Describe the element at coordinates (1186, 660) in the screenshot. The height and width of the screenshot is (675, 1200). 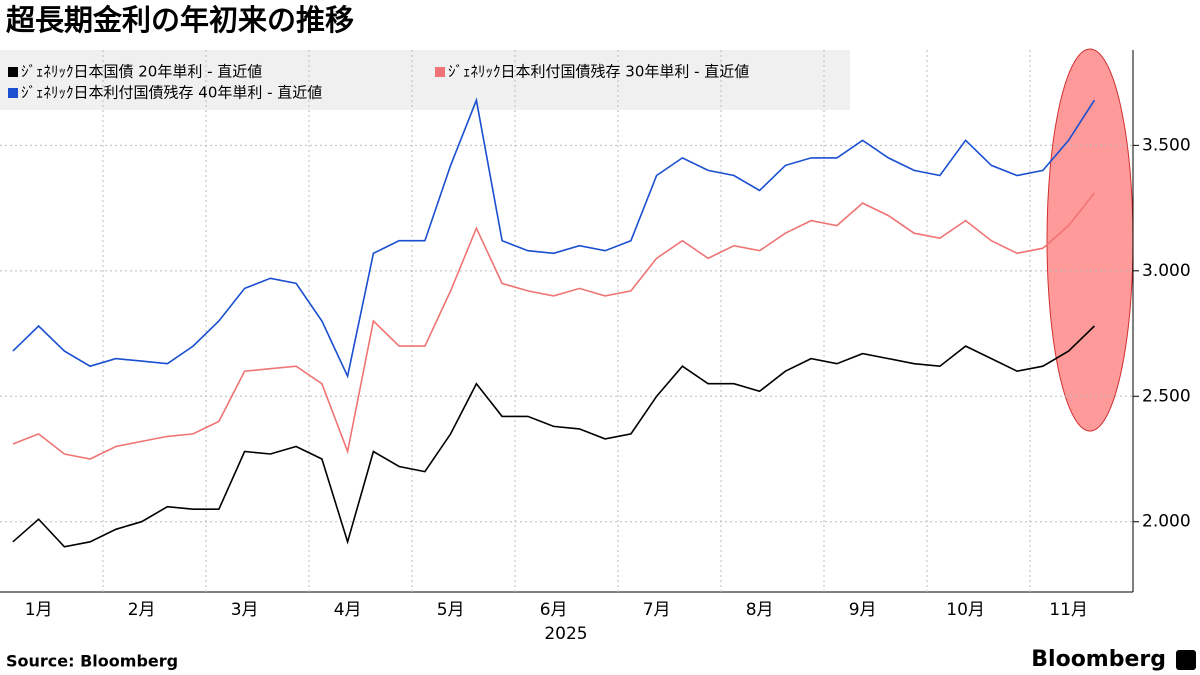
I see `brand-icon` at that location.